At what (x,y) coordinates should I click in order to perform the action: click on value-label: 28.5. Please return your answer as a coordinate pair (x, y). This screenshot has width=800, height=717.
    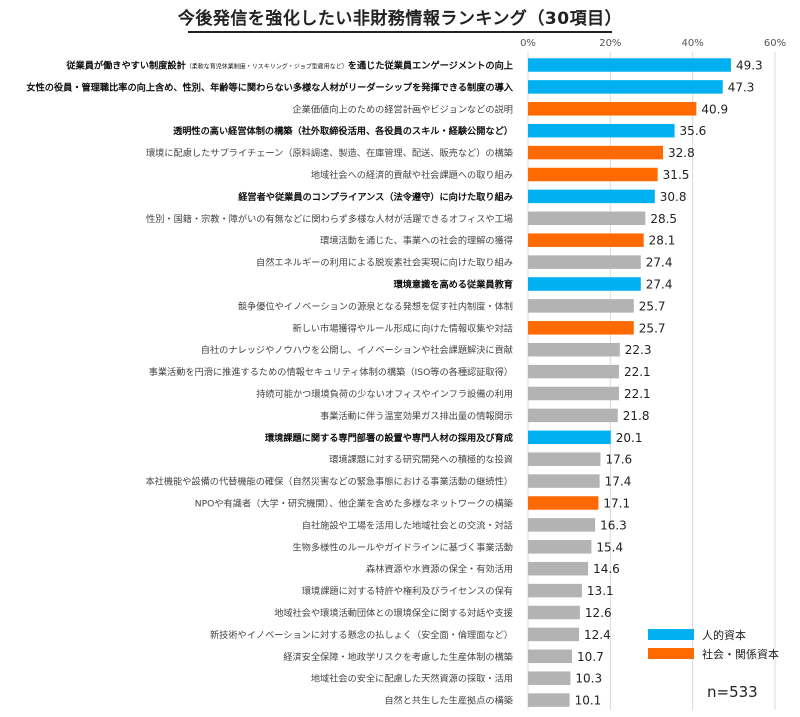
    Looking at the image, I should click on (663, 219).